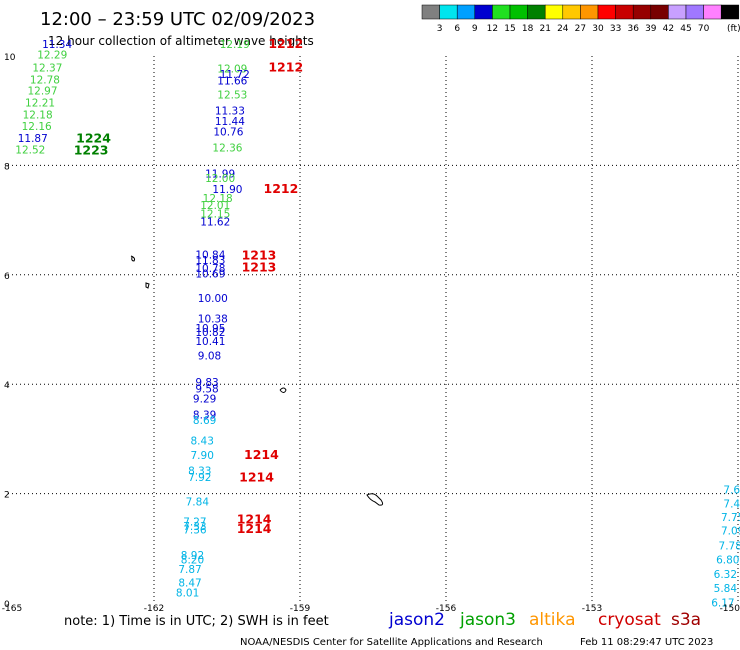  What do you see at coordinates (52, 56) in the screenshot?
I see `wave-height-value: 12.29` at bounding box center [52, 56].